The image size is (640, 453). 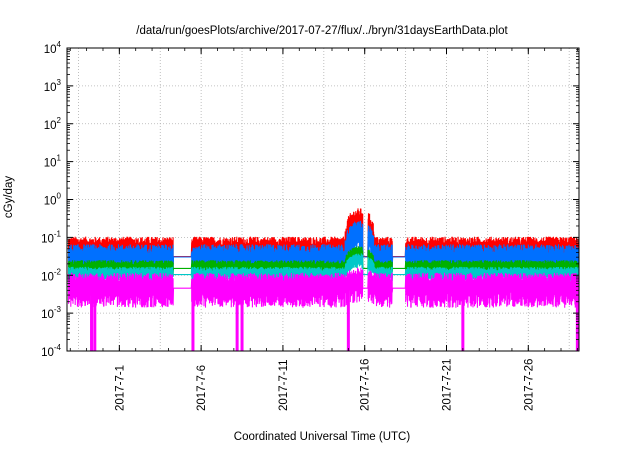 I want to click on x-tick-label: 2017-7-21, so click(x=448, y=385).